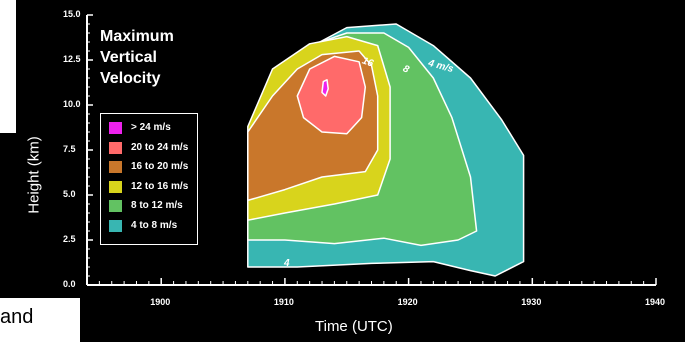 This screenshot has height=342, width=685. What do you see at coordinates (69, 284) in the screenshot?
I see `y-tick-label: 0.0` at bounding box center [69, 284].